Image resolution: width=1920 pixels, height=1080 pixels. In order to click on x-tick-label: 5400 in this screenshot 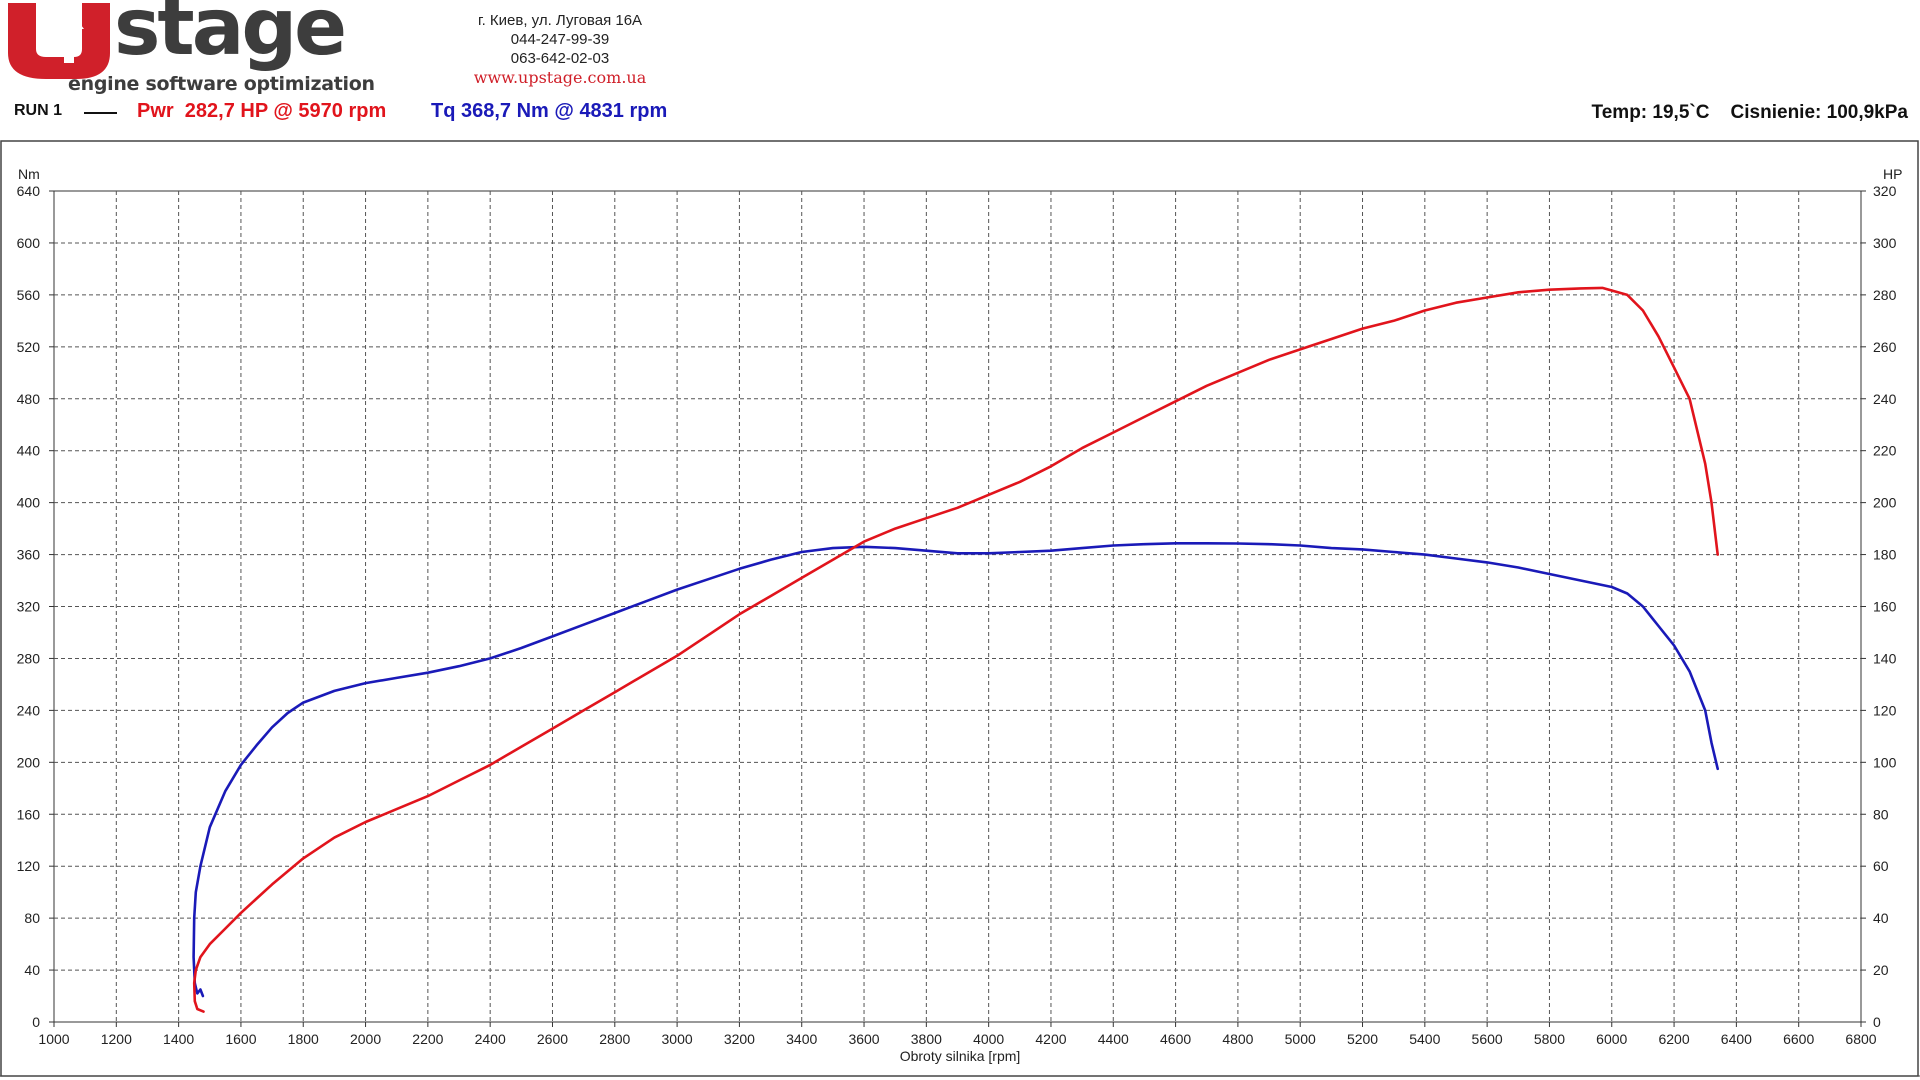, I will do `click(1424, 1039)`.